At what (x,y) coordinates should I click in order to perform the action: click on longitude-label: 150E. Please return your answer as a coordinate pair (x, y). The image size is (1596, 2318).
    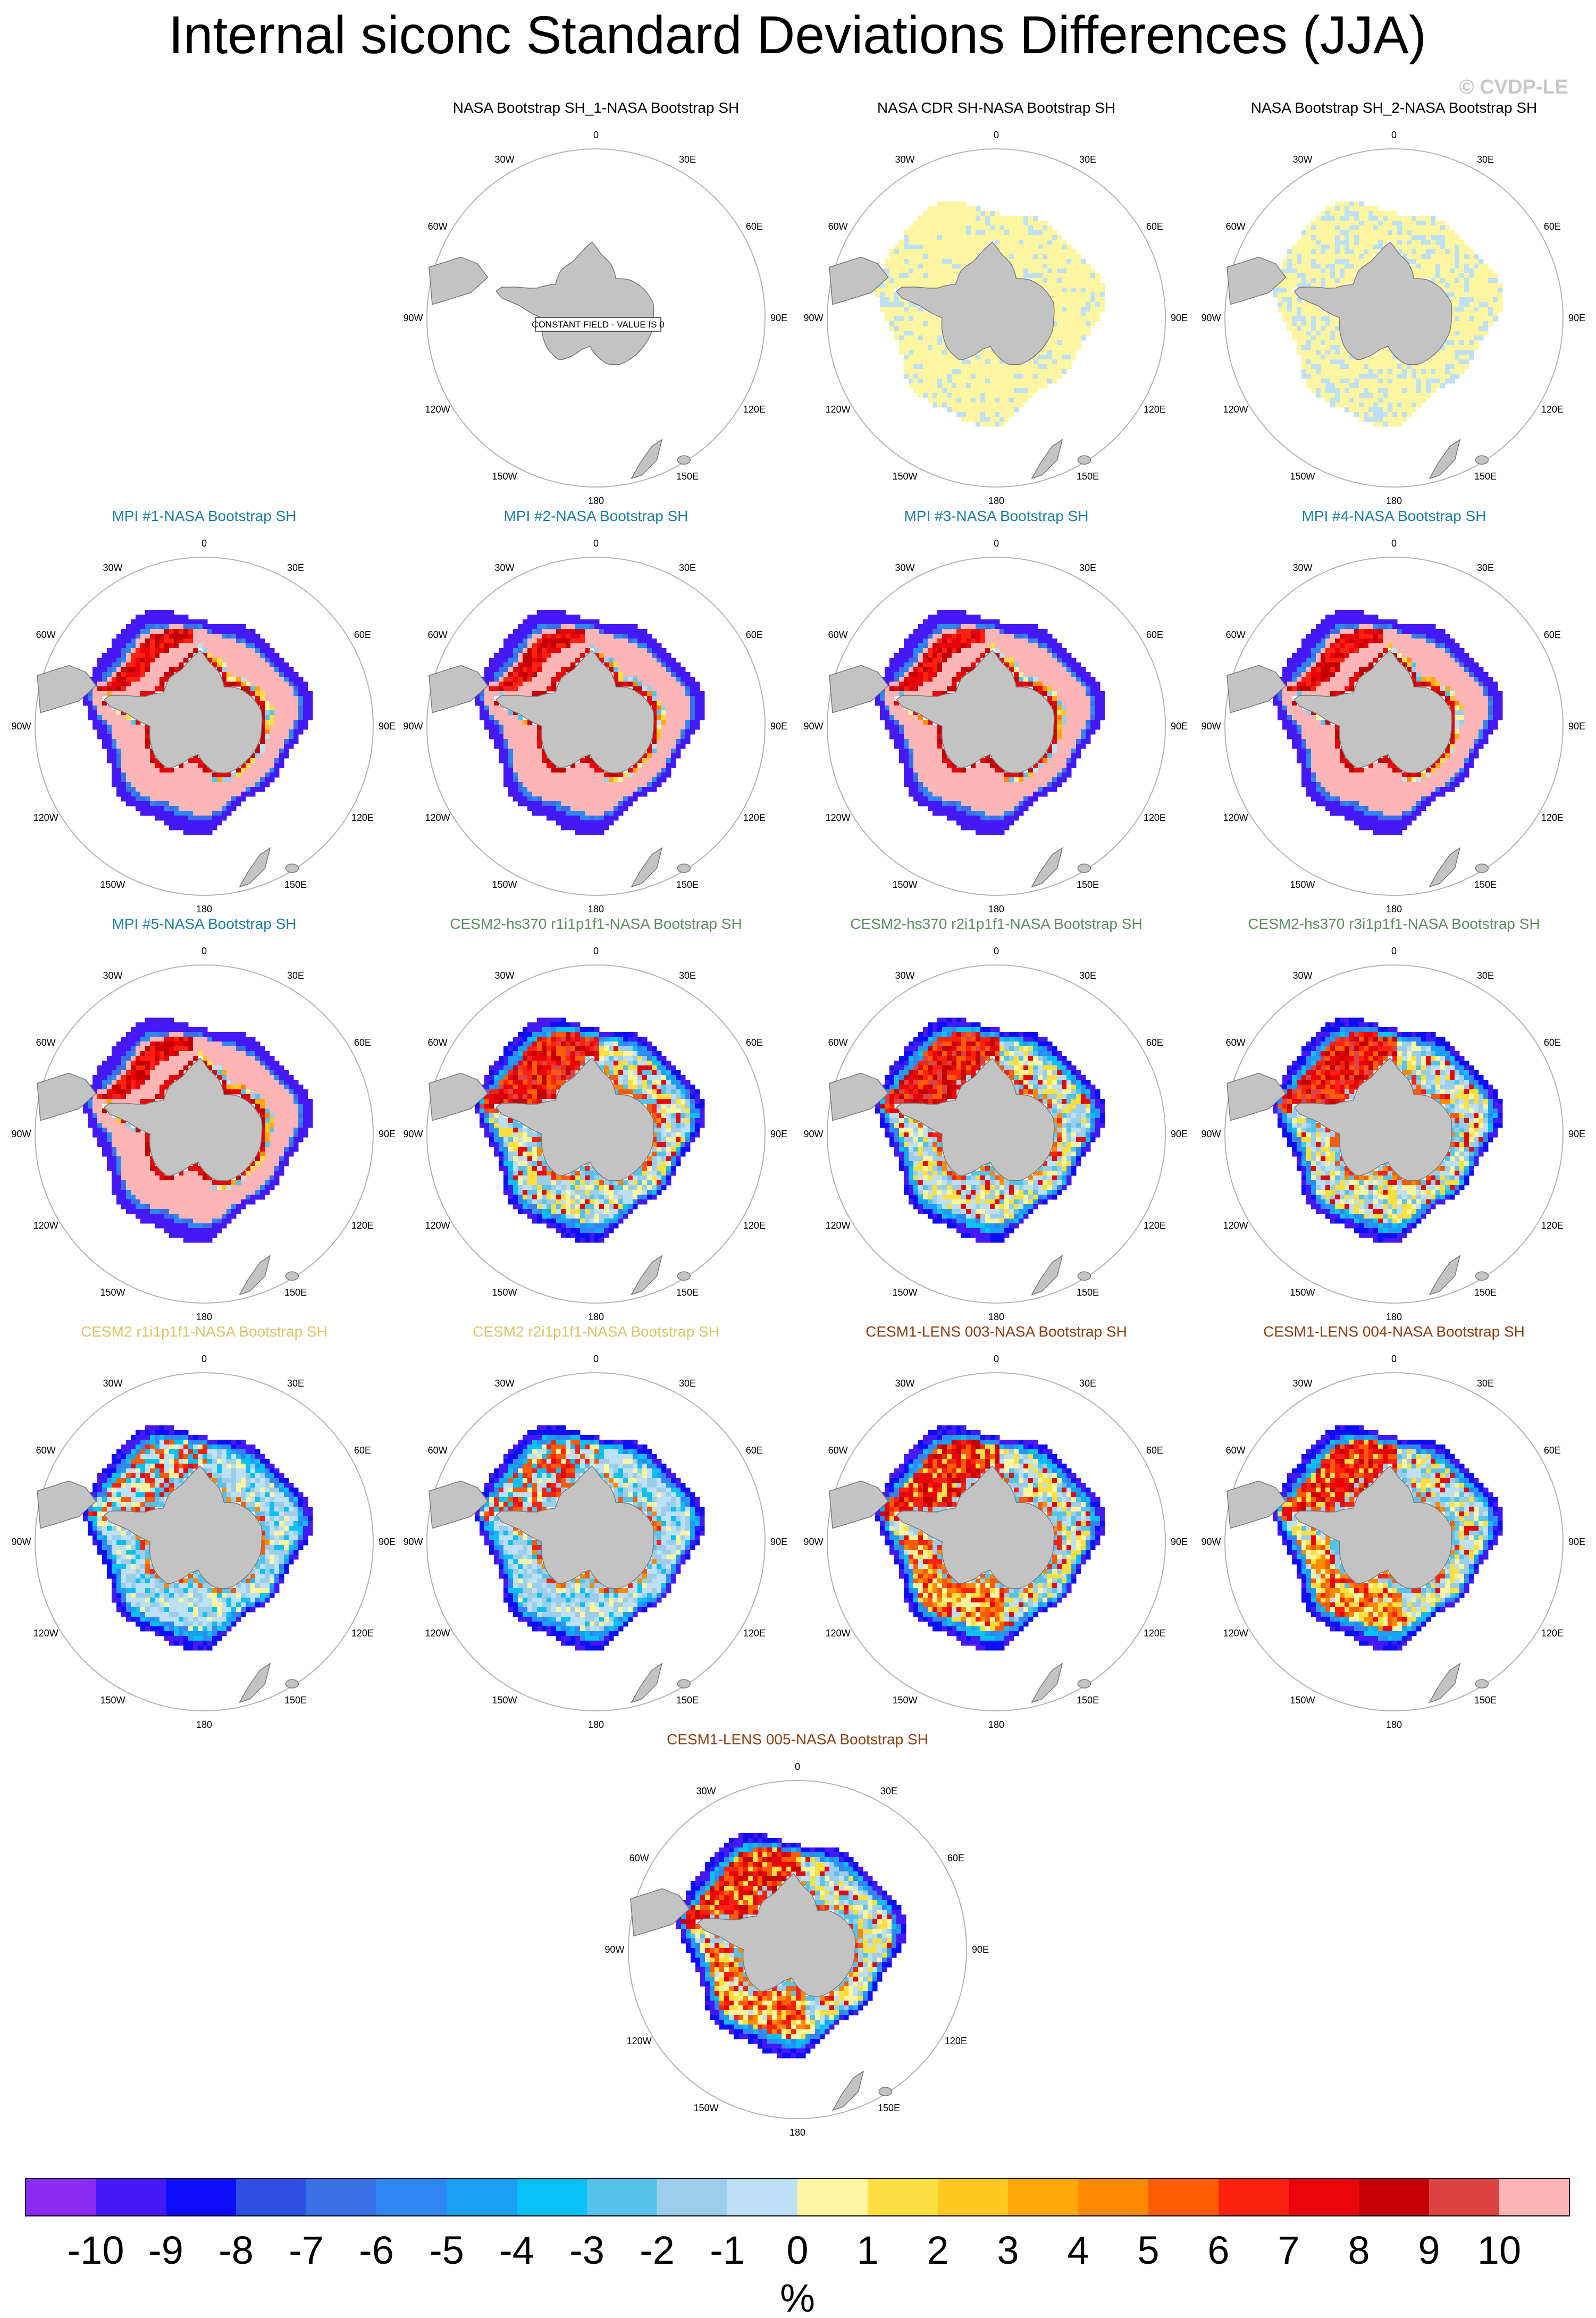
    Looking at the image, I should click on (687, 477).